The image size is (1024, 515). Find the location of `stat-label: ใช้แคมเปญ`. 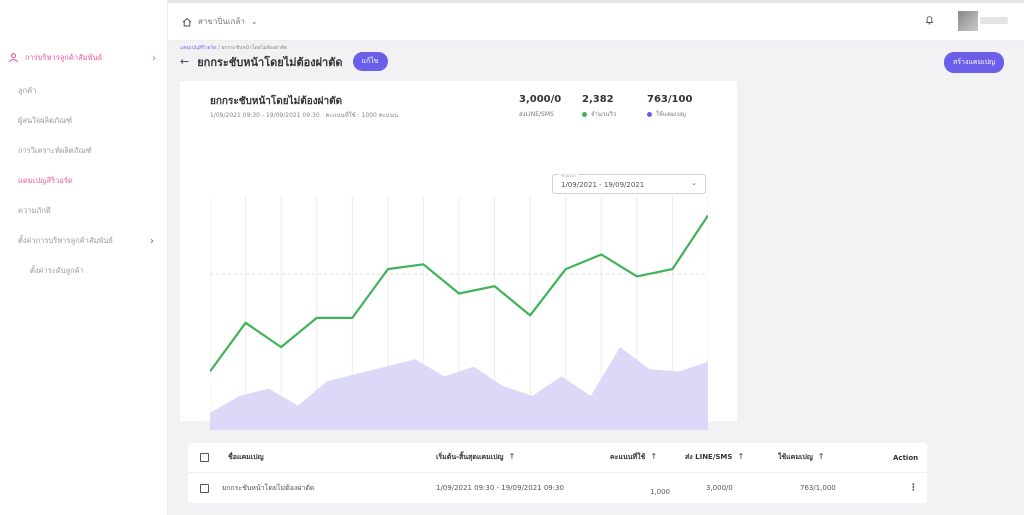

stat-label: ใช้แคมเปญ is located at coordinates (669, 114).